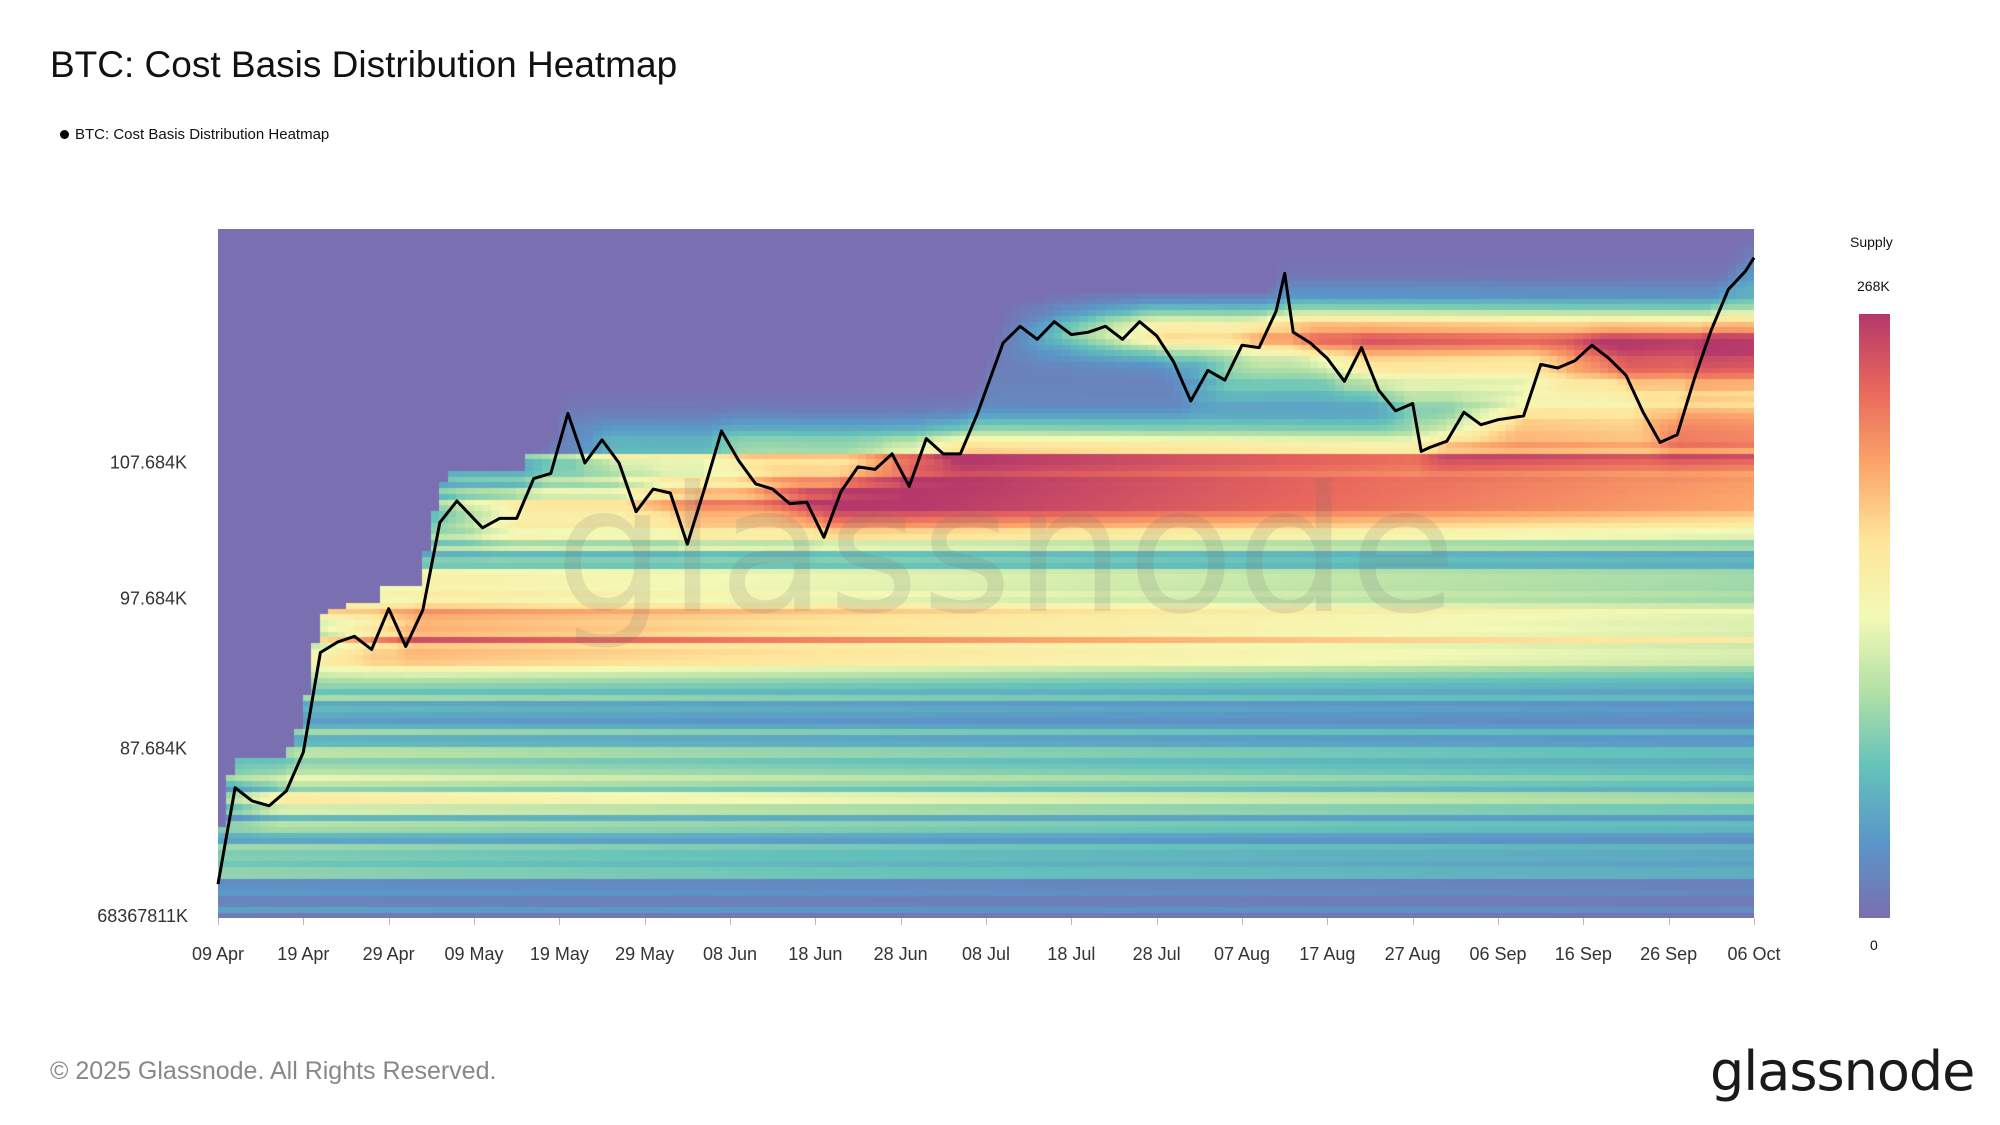 The width and height of the screenshot is (2000, 1125). I want to click on colorbar-max-label: 268K, so click(1873, 286).